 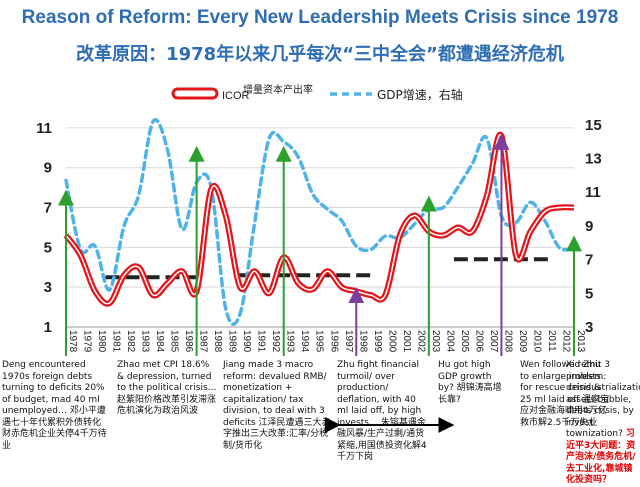 What do you see at coordinates (593, 125) in the screenshot?
I see `y-right-tick-label: 15` at bounding box center [593, 125].